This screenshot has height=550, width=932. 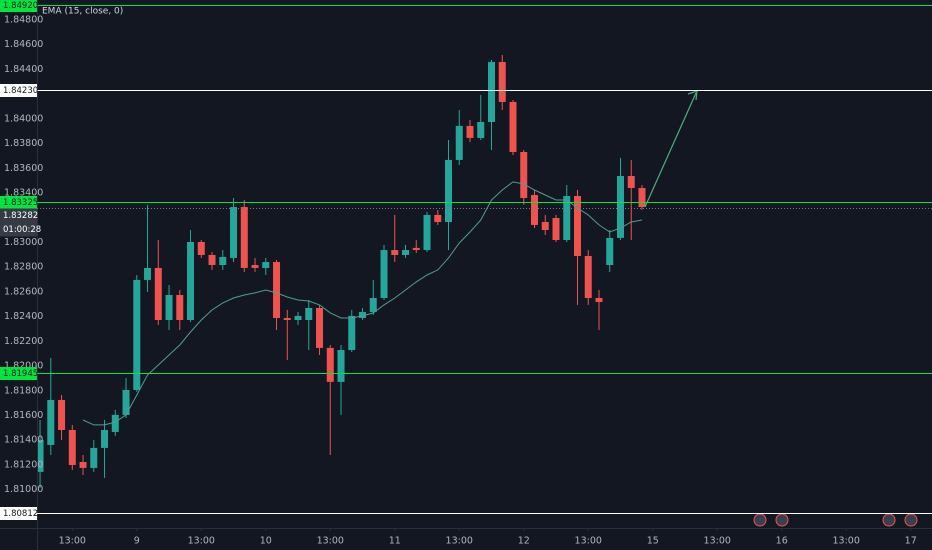 What do you see at coordinates (23, 143) in the screenshot?
I see `y-tick-label: 1.83800` at bounding box center [23, 143].